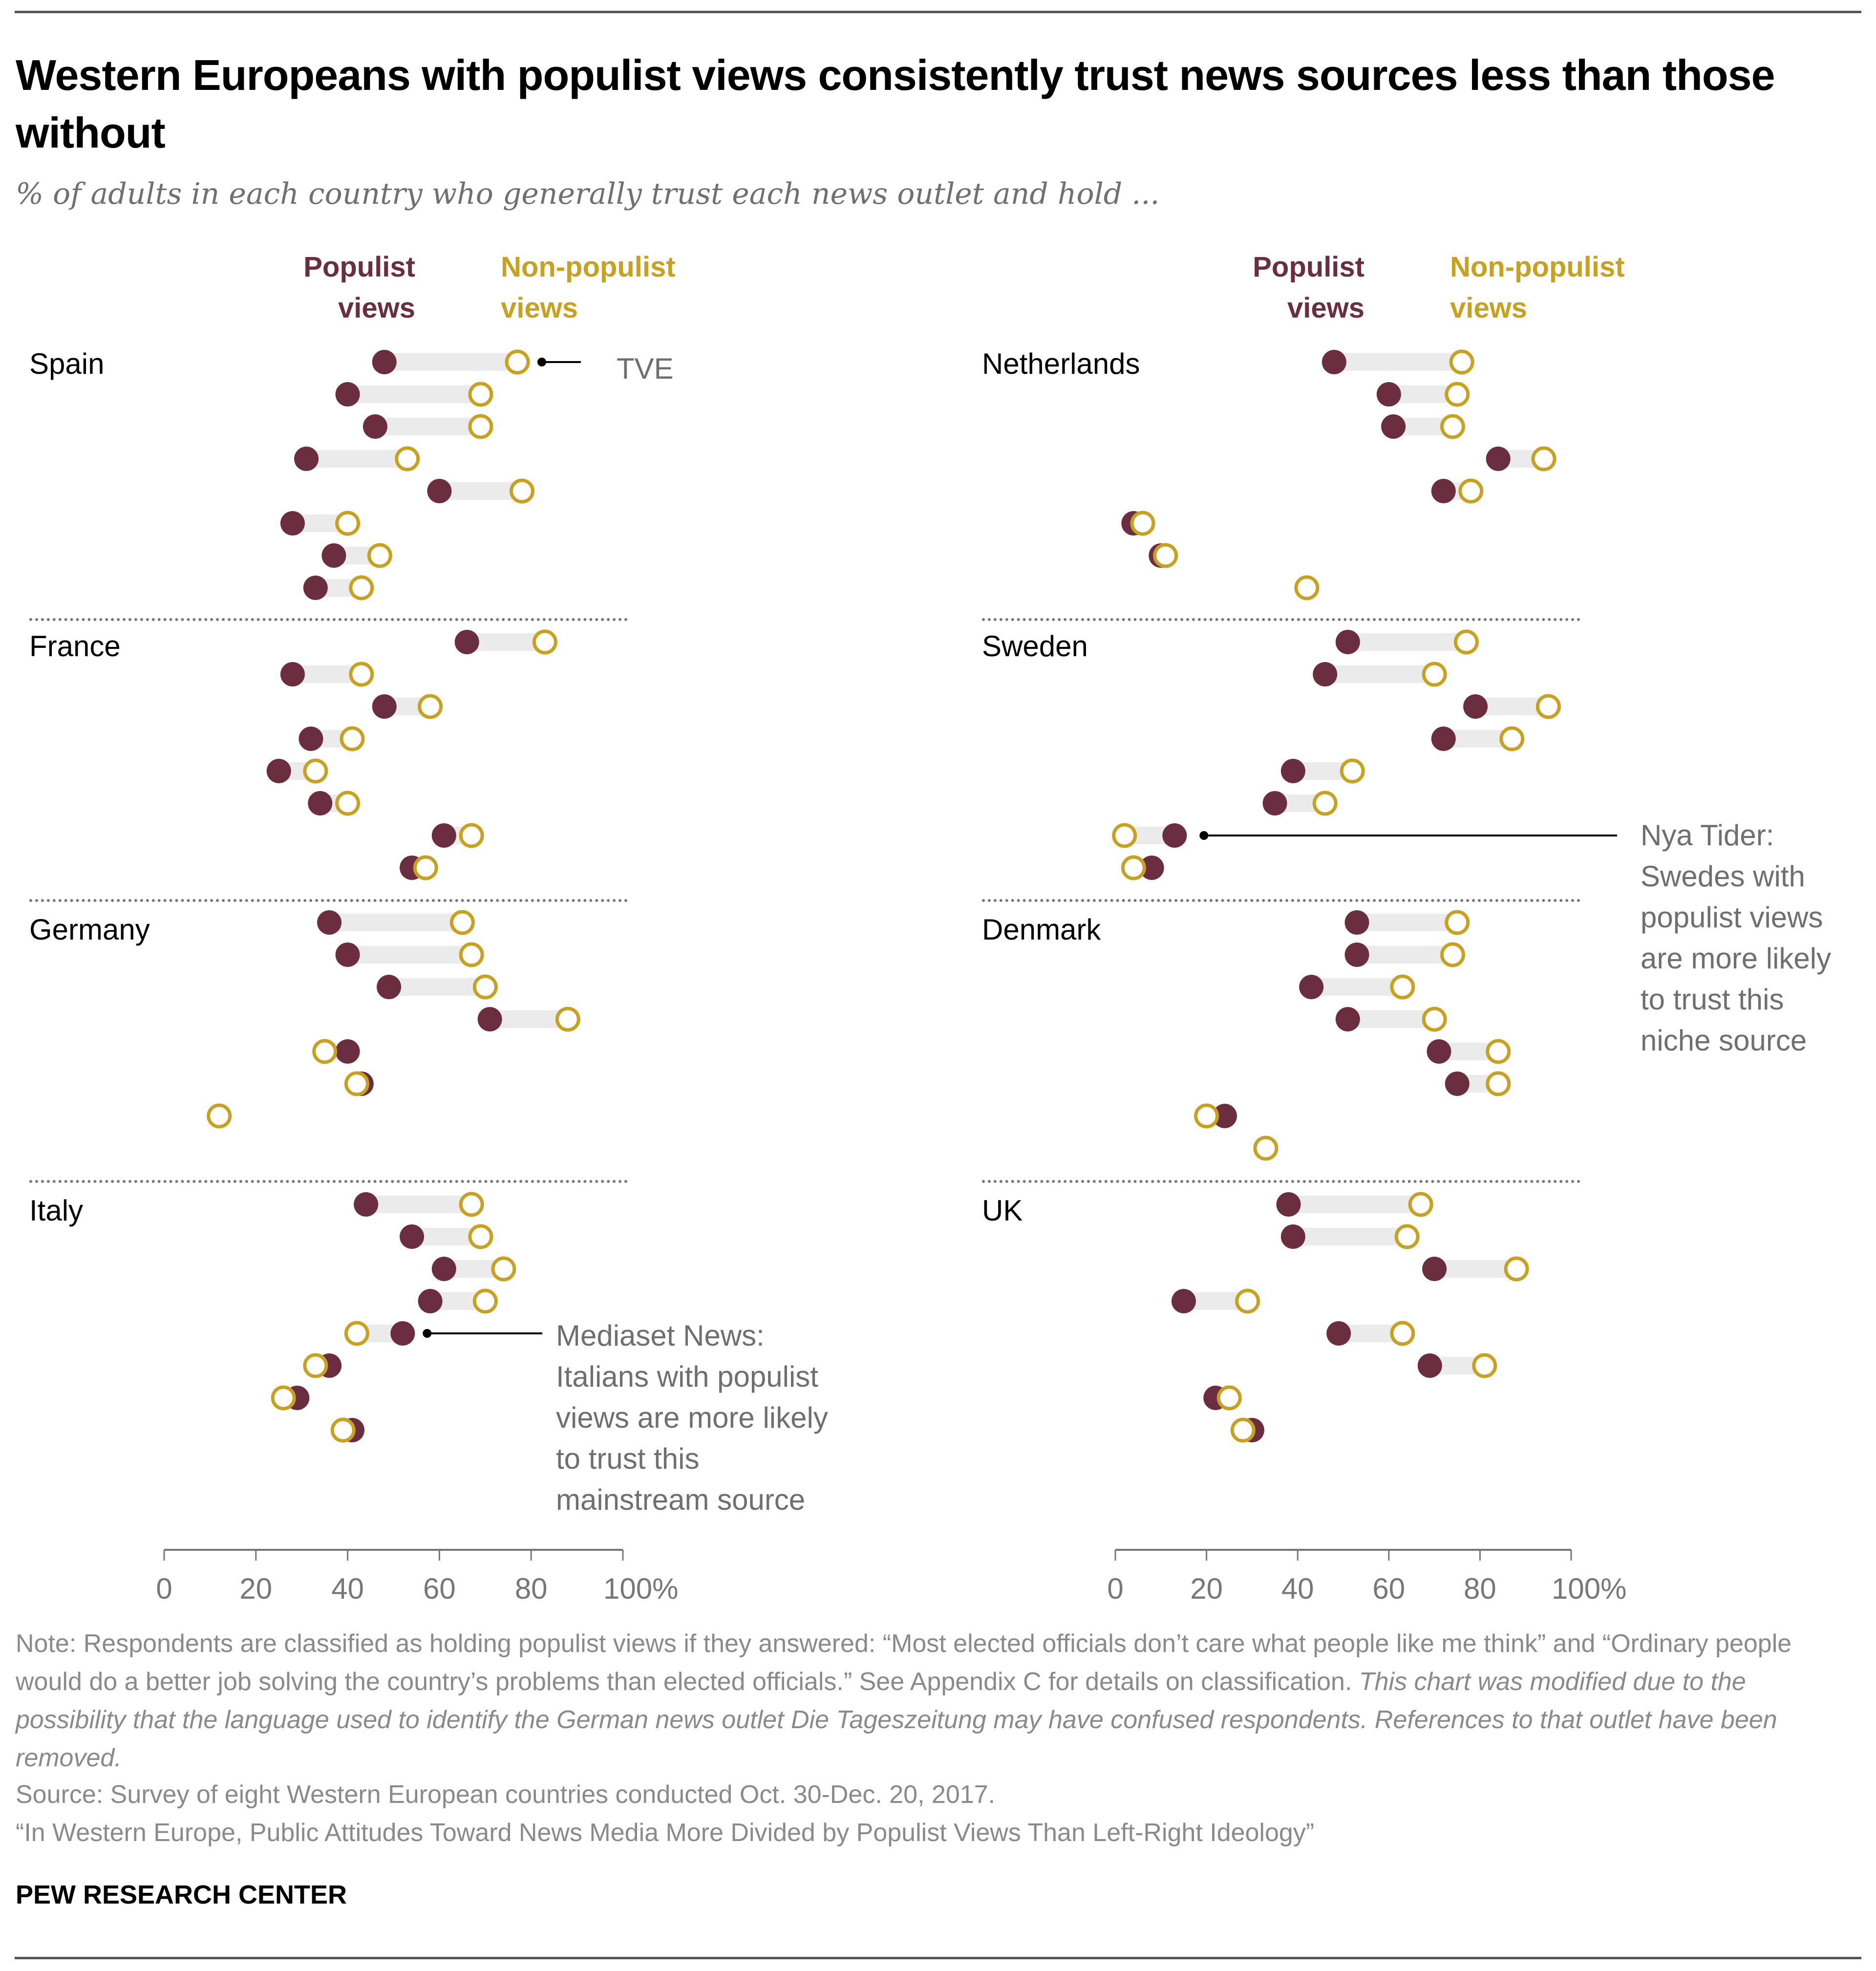 This screenshot has height=1971, width=1876. Describe the element at coordinates (1206, 1588) in the screenshot. I see `tick-label: 20` at that location.